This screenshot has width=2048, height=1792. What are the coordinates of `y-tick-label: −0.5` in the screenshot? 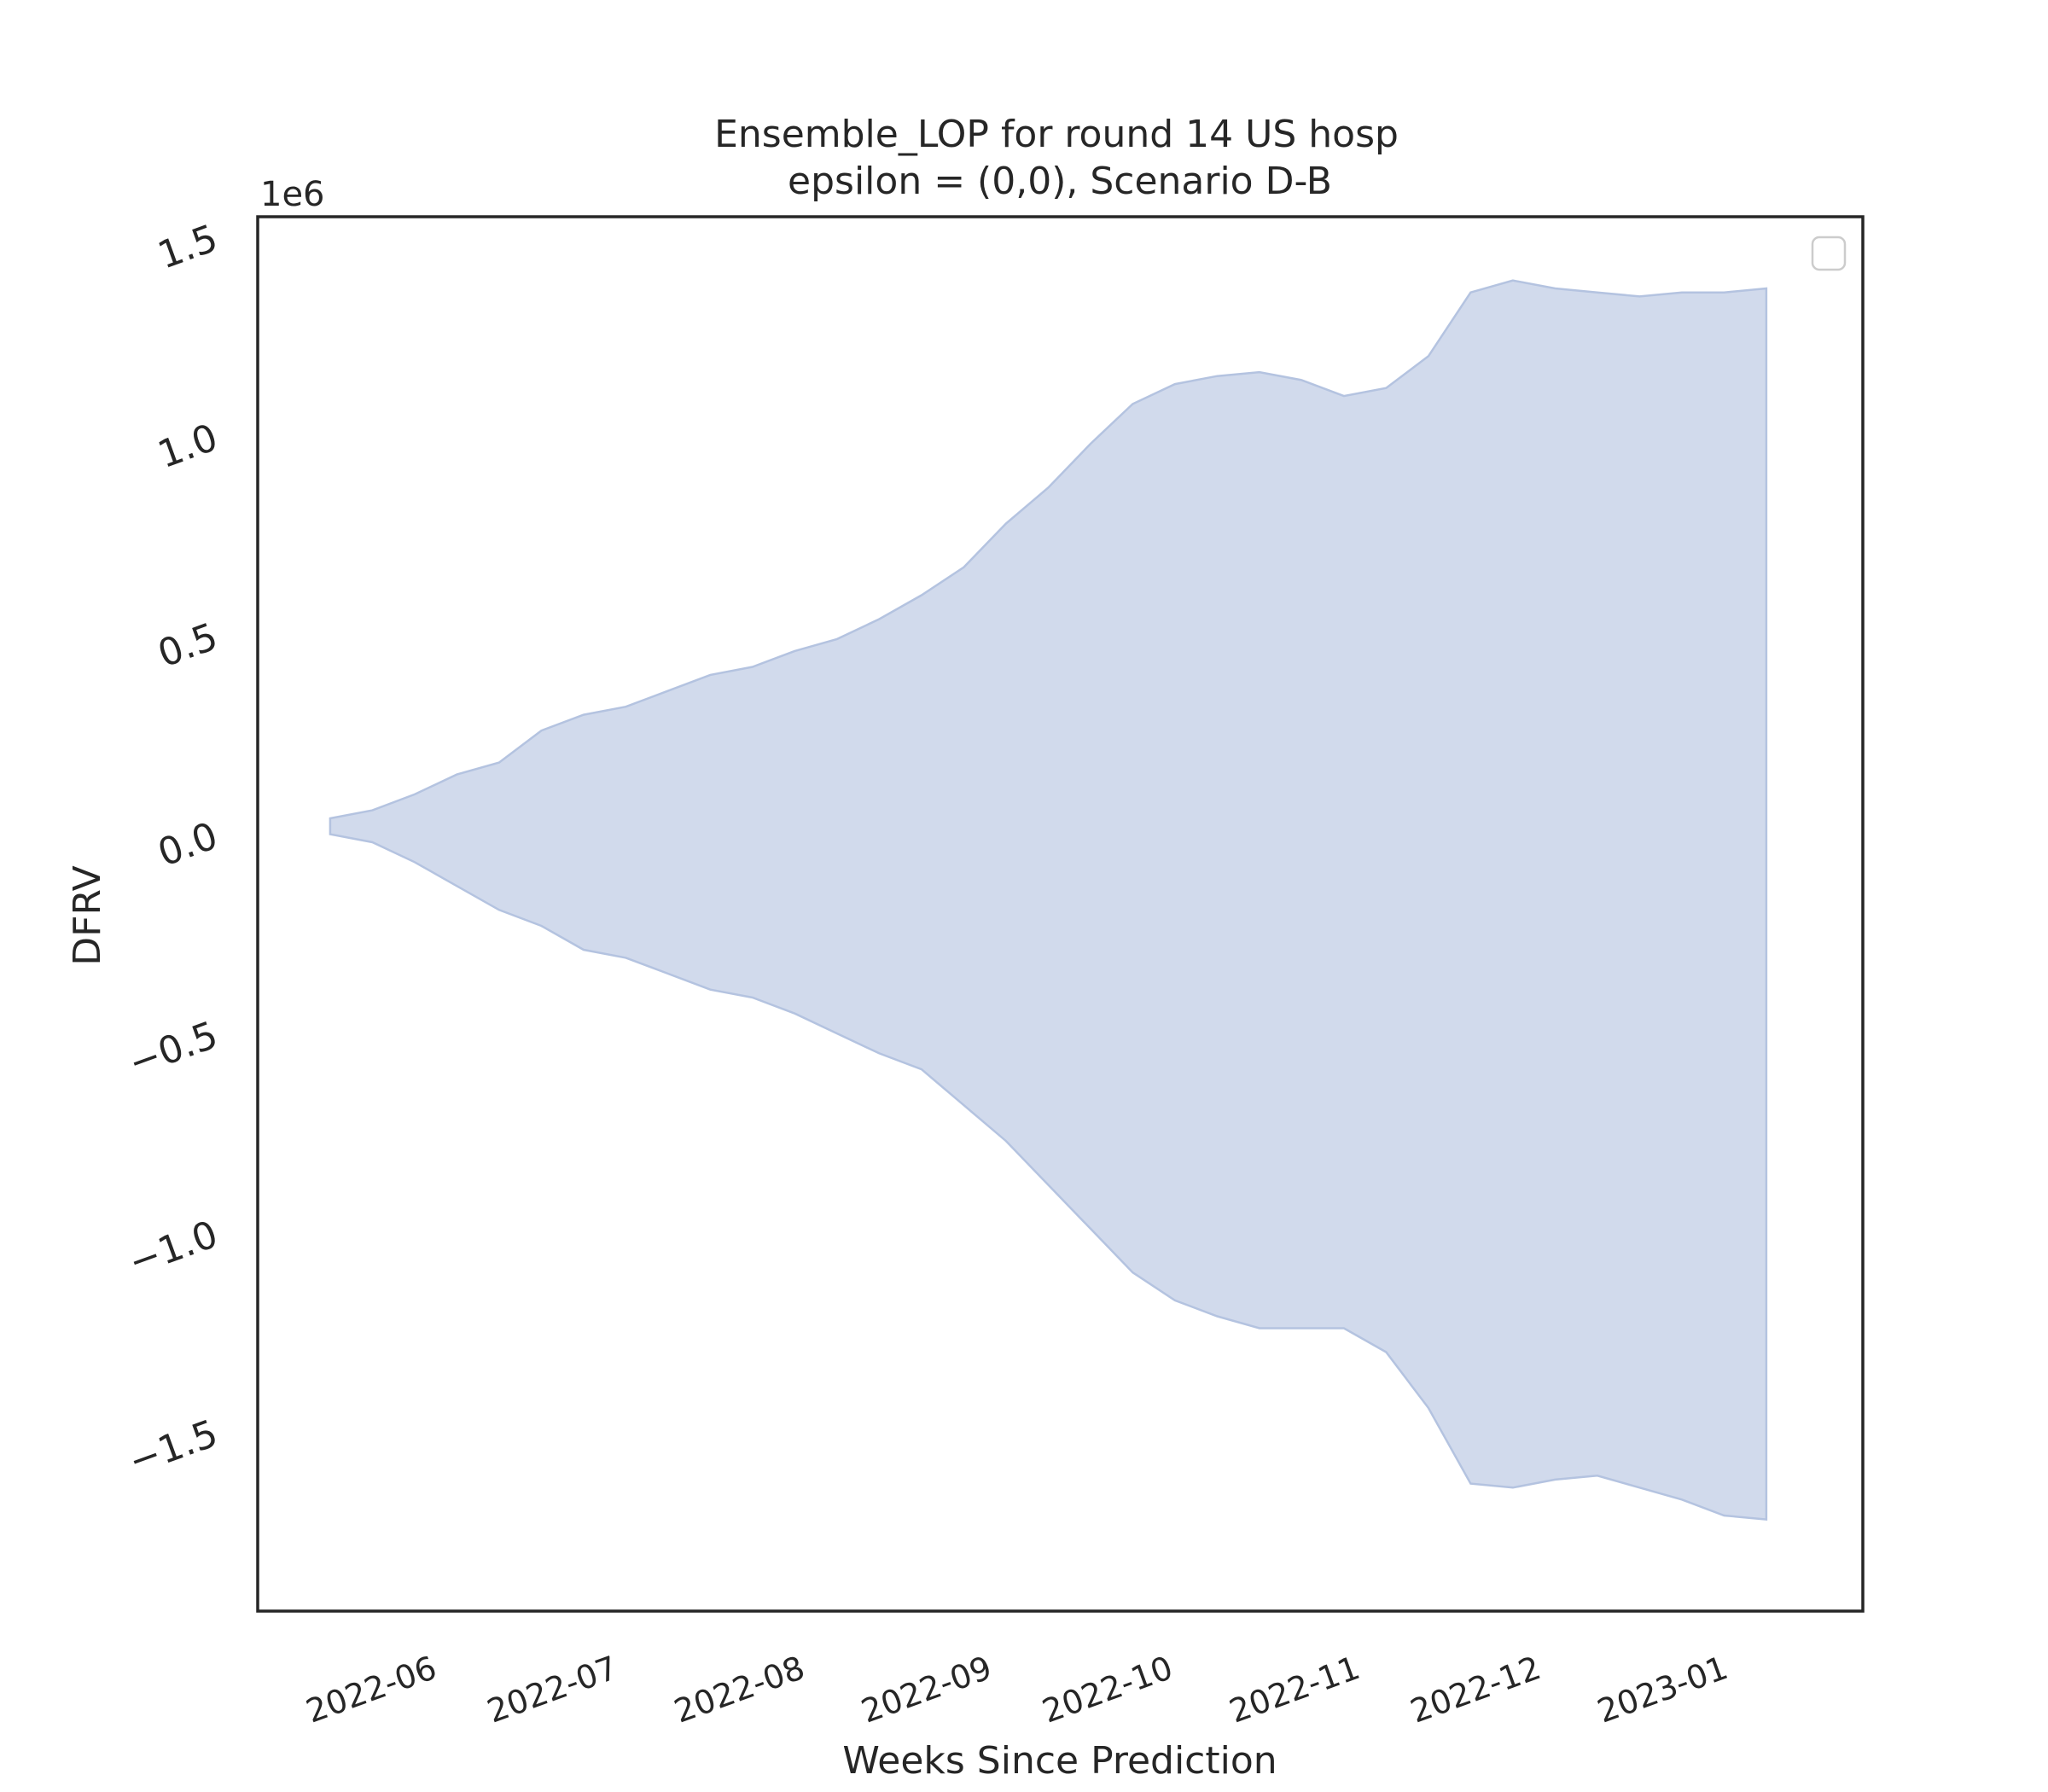 It's located at (173, 1049).